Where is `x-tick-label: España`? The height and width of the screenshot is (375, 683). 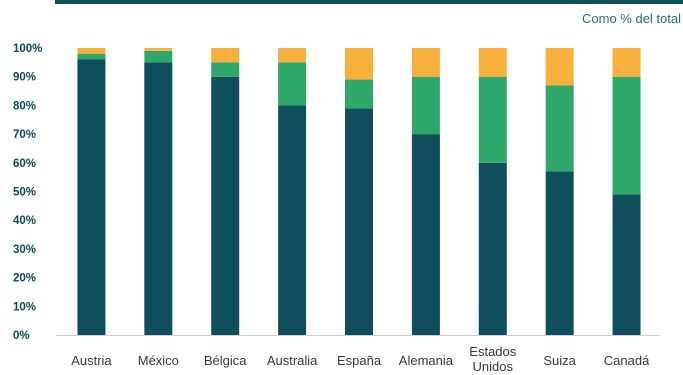 x-tick-label: España is located at coordinates (359, 360).